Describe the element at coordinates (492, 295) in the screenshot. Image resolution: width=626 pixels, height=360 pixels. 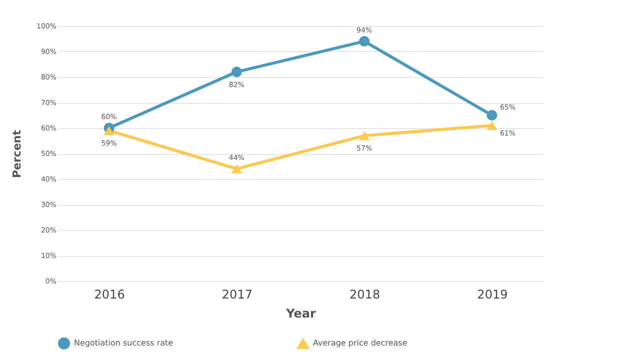
I see `x-tick-label: 2019` at that location.